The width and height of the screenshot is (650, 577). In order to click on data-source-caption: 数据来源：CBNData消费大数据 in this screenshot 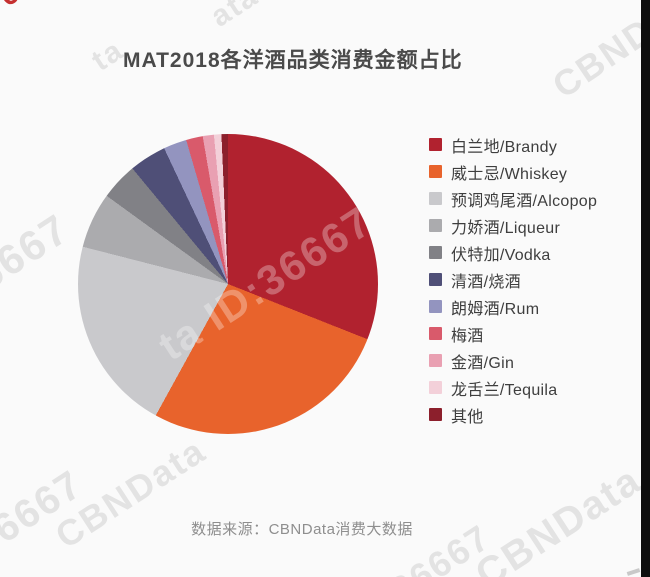, I will do `click(302, 529)`.